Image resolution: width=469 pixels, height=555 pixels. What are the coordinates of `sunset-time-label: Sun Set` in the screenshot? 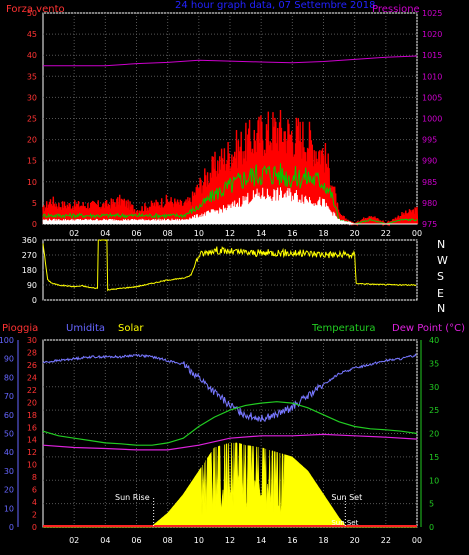 It's located at (344, 523).